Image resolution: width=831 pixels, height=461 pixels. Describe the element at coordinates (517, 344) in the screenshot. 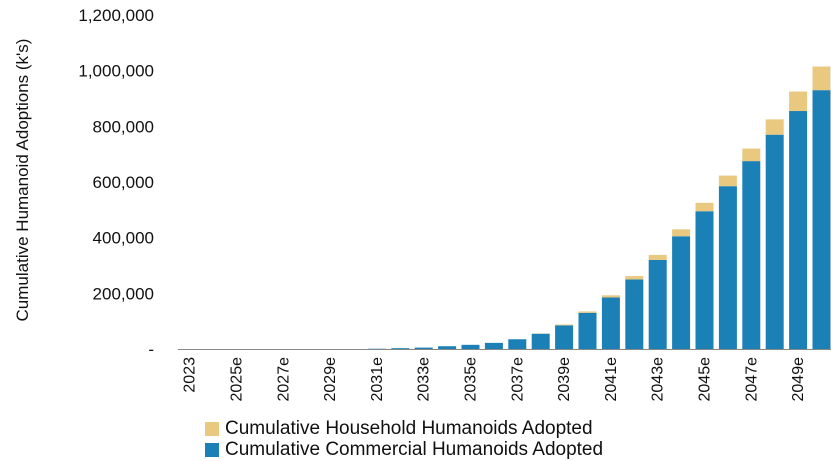

I see `bar-commercial-2037e` at that location.